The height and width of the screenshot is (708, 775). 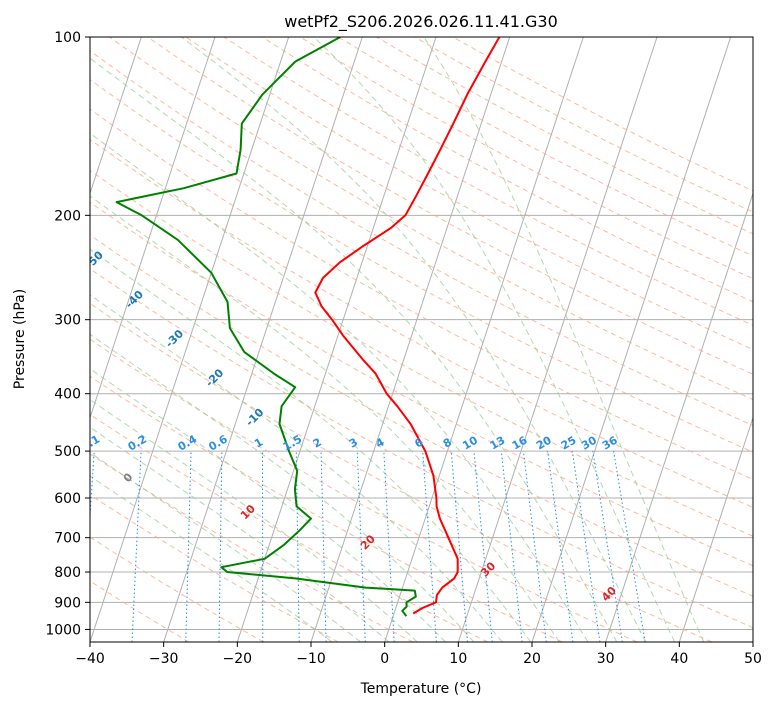 What do you see at coordinates (67, 395) in the screenshot?
I see `y-tick-label: 400` at bounding box center [67, 395].